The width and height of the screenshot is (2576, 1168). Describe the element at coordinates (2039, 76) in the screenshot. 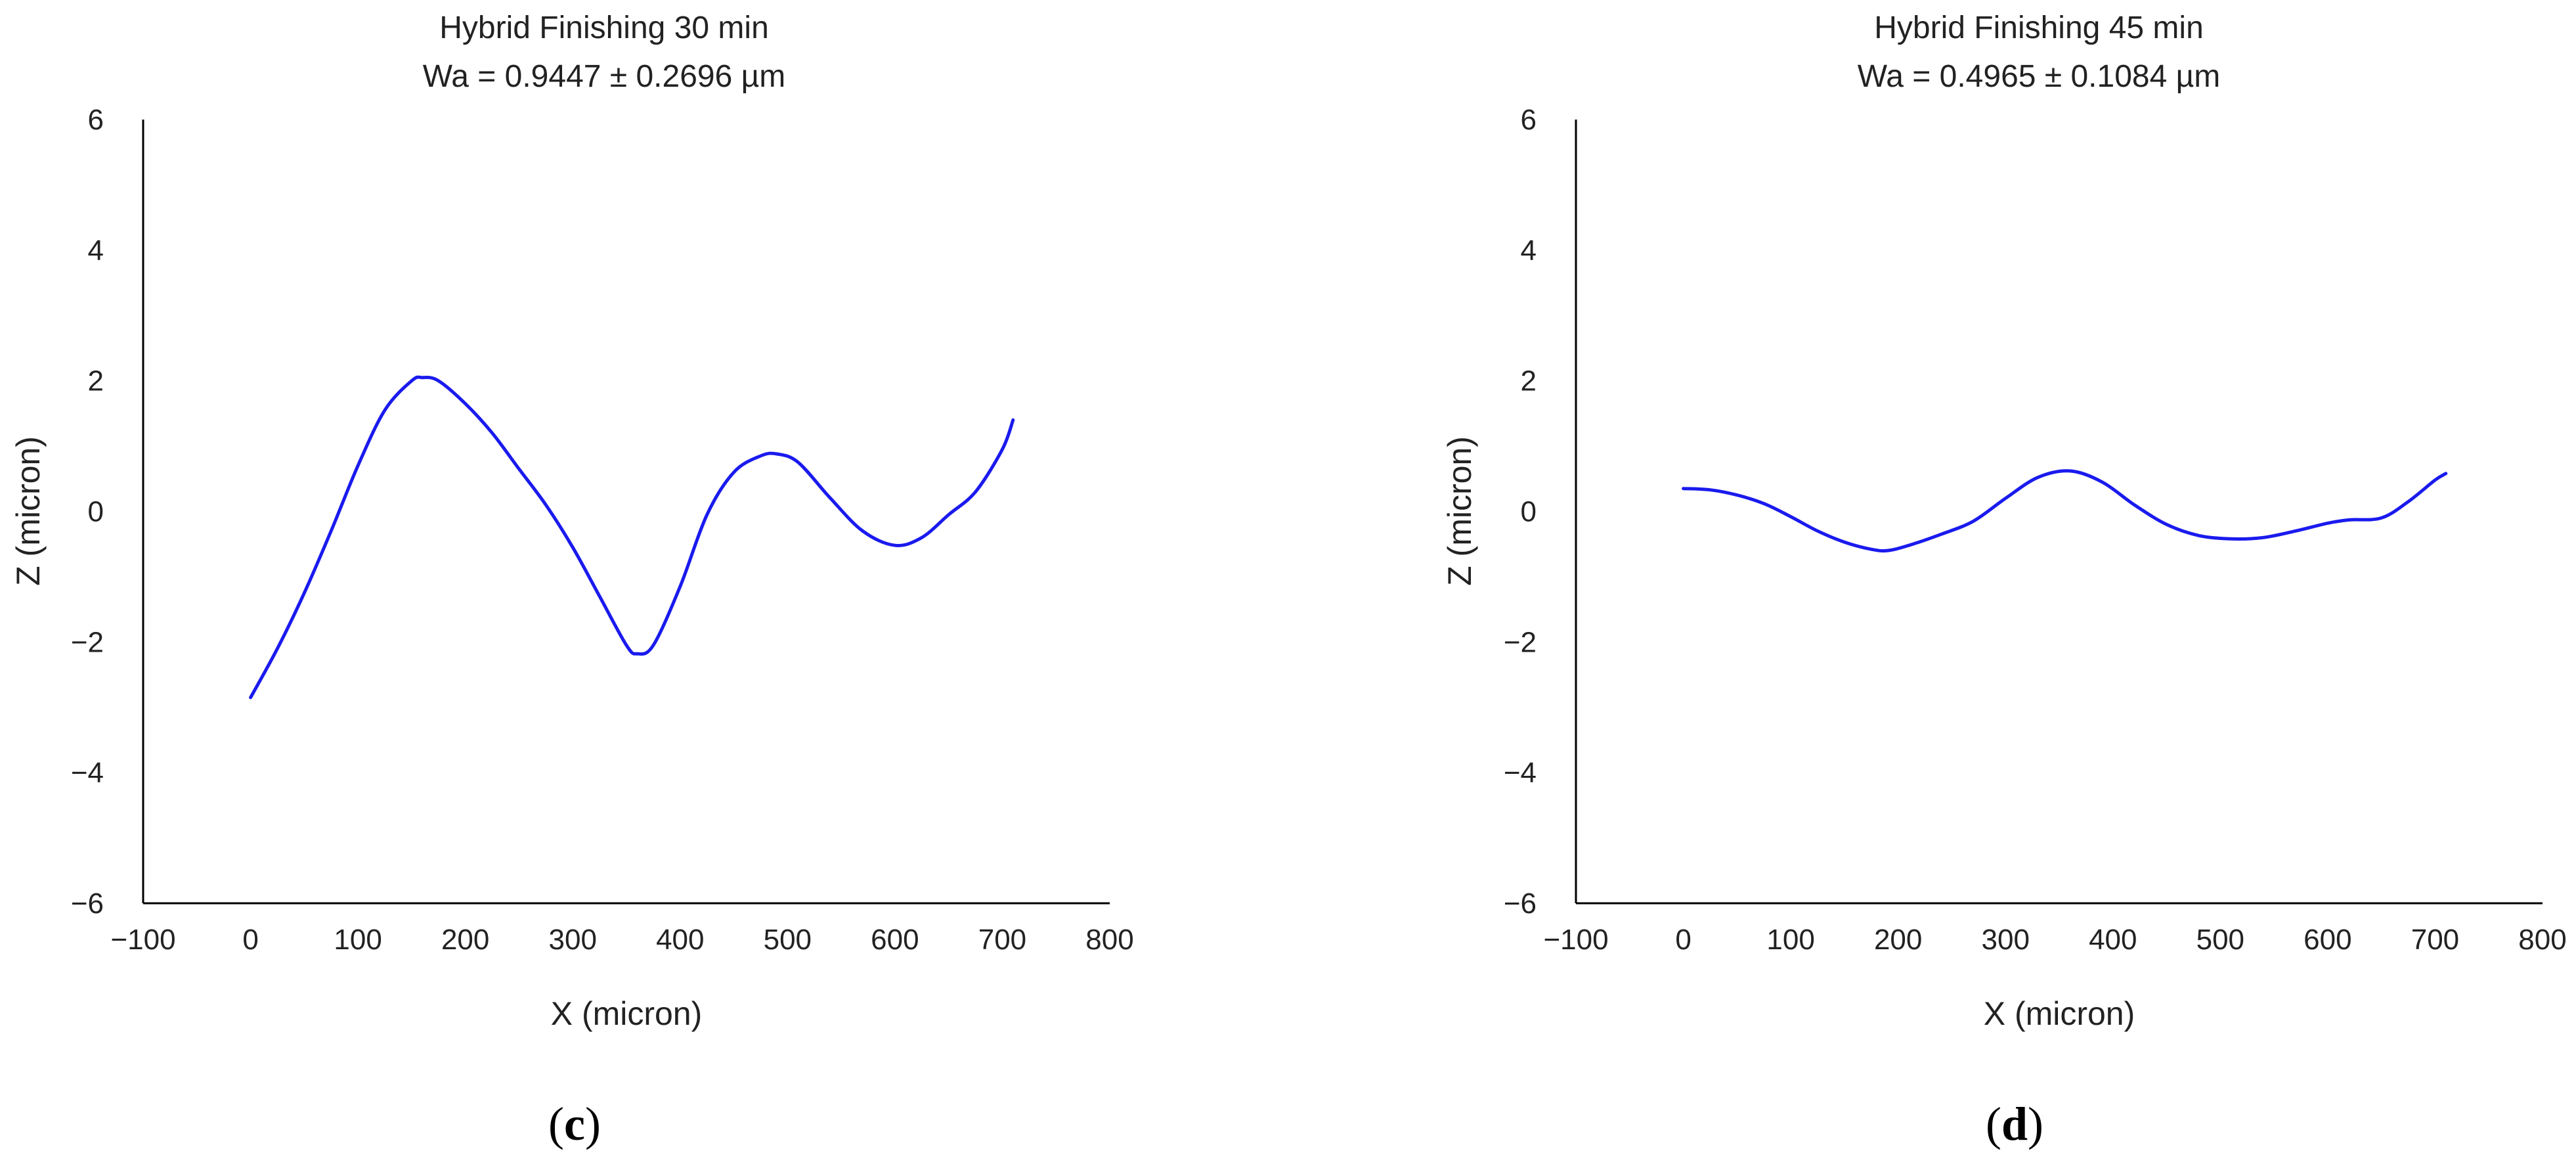

I see `chart-subtitle: Wa = 0.4965 ± 0.1084 µm` at that location.